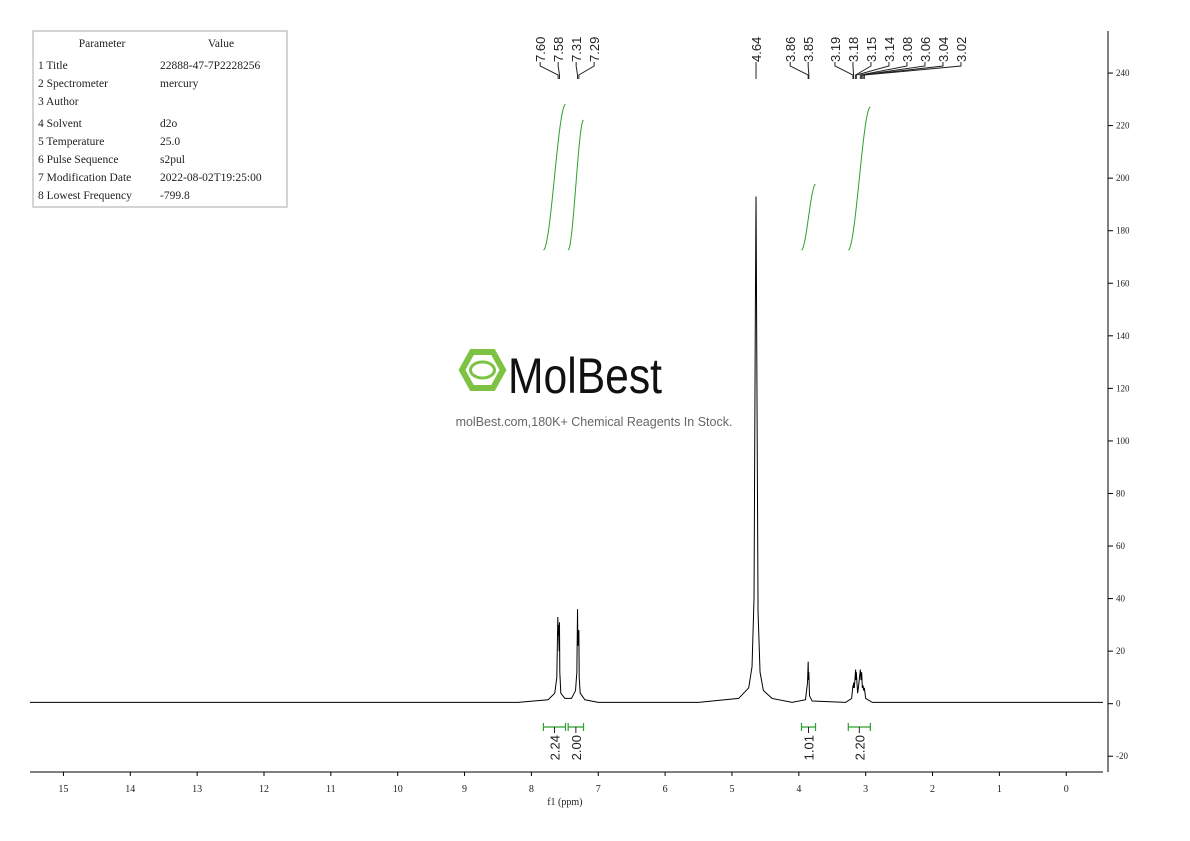 The width and height of the screenshot is (1190, 841). I want to click on table-cell: 25.0, so click(170, 142).